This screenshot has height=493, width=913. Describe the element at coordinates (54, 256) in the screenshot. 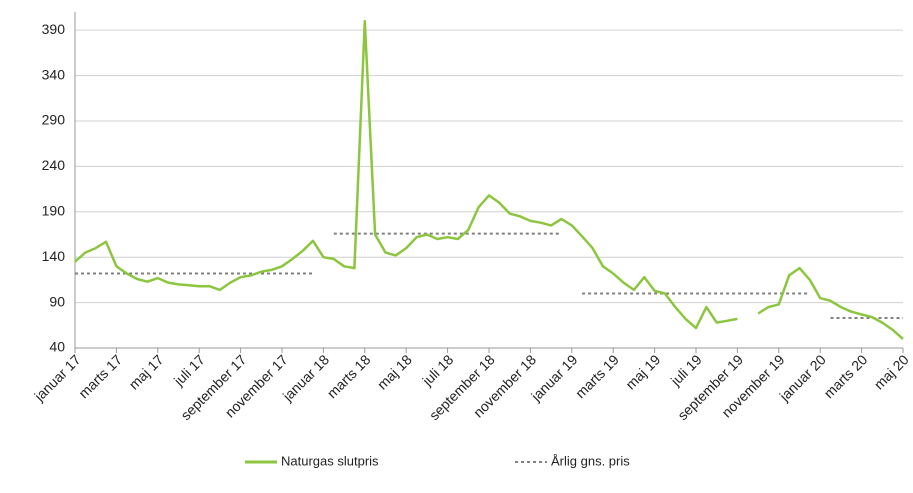

I see `y-tick-label: 140` at that location.